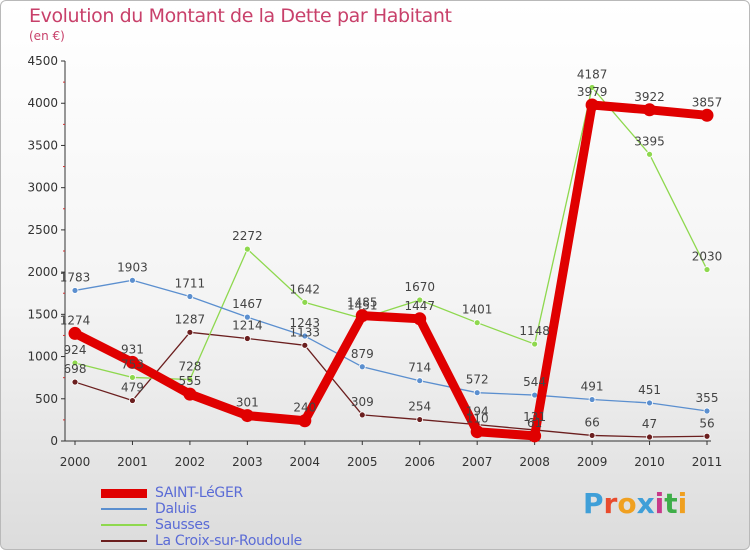 The width and height of the screenshot is (750, 550). Describe the element at coordinates (132, 388) in the screenshot. I see `data-label: 479` at that location.